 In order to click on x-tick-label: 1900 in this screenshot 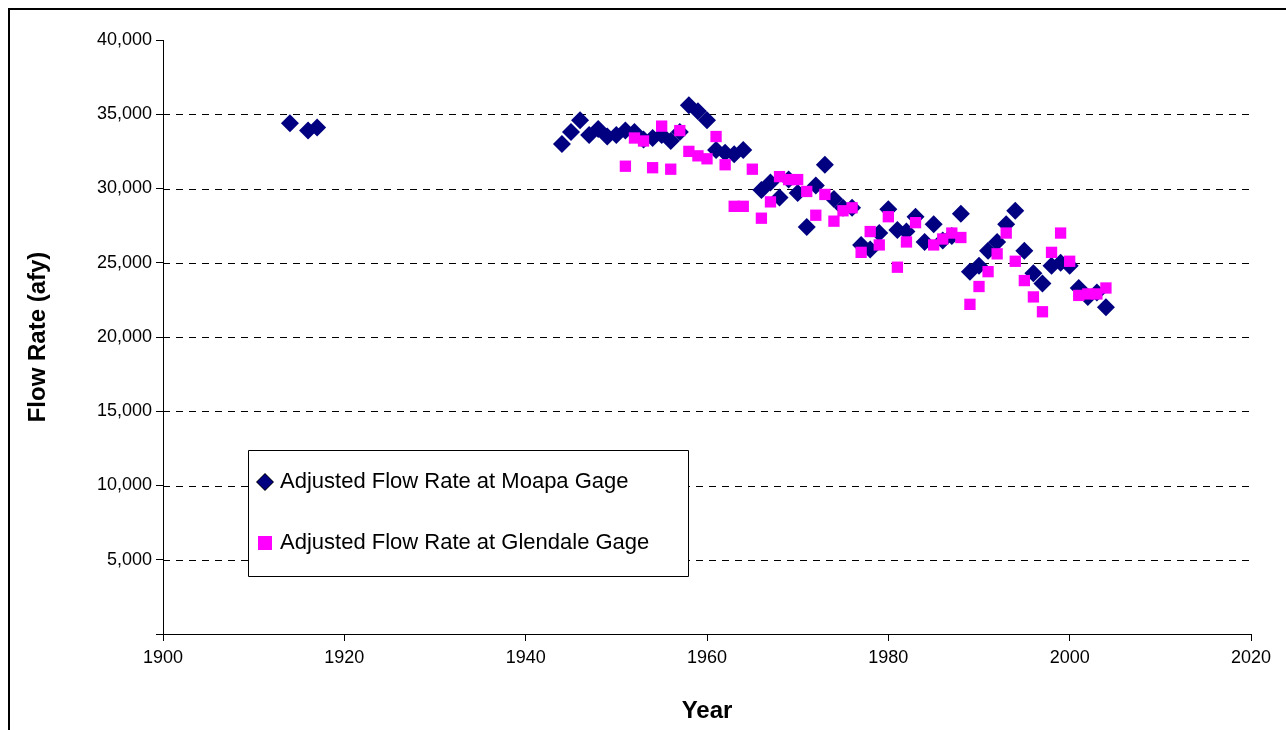, I will do `click(163, 656)`.